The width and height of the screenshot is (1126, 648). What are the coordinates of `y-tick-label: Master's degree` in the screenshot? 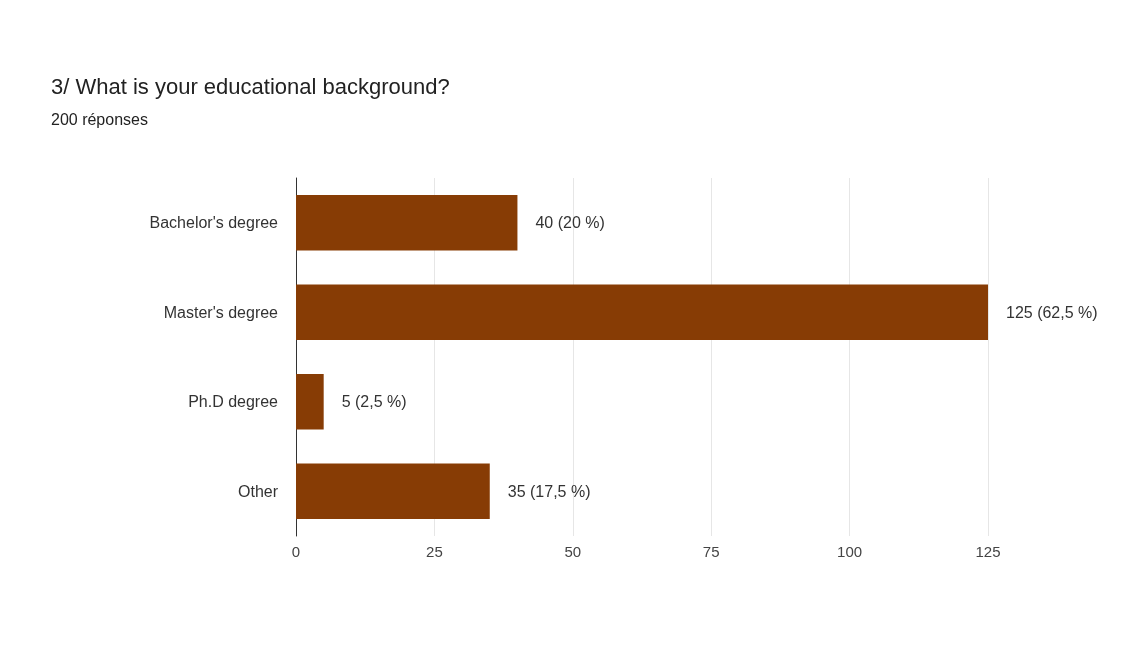 It's located at (221, 312).